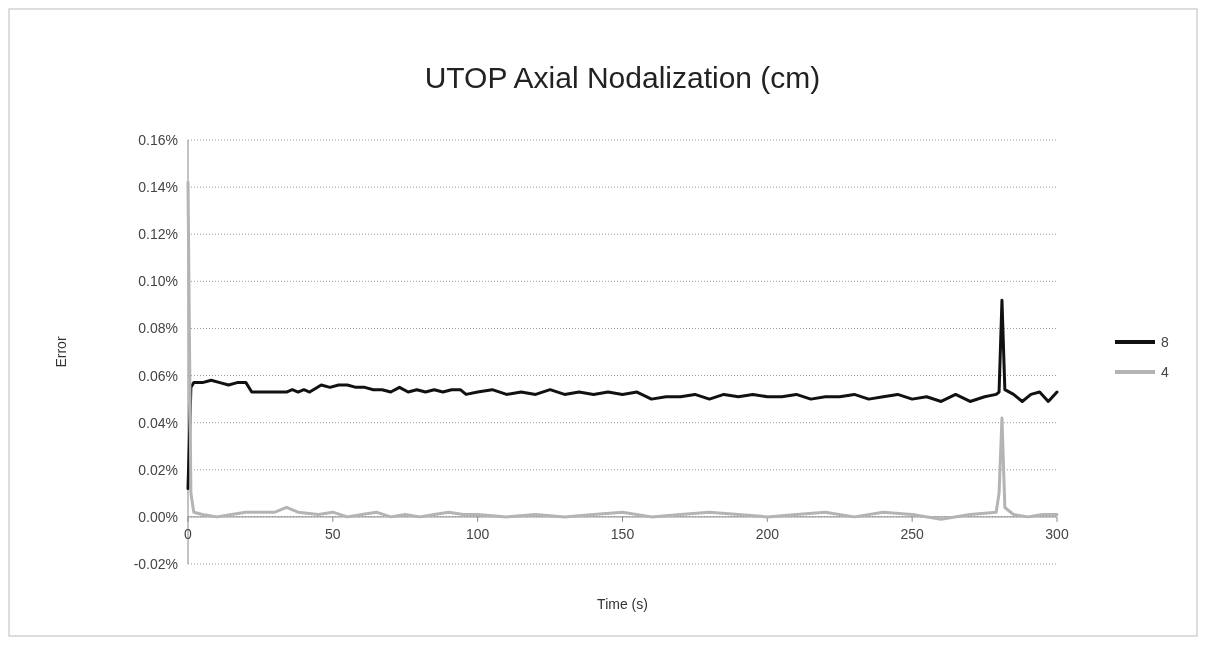 This screenshot has height=645, width=1207. What do you see at coordinates (158, 328) in the screenshot?
I see `y-tick-label: 0.08%` at bounding box center [158, 328].